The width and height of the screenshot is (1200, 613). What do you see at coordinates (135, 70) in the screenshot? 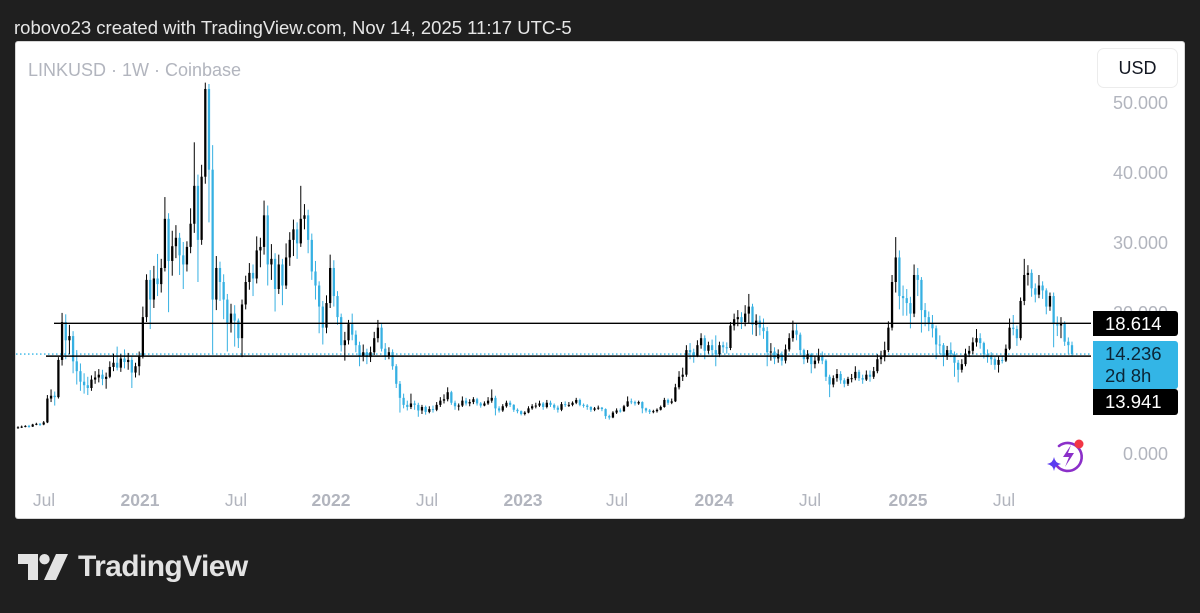
I see `symbol-title: LINKUSD · 1W · Coinbase` at bounding box center [135, 70].